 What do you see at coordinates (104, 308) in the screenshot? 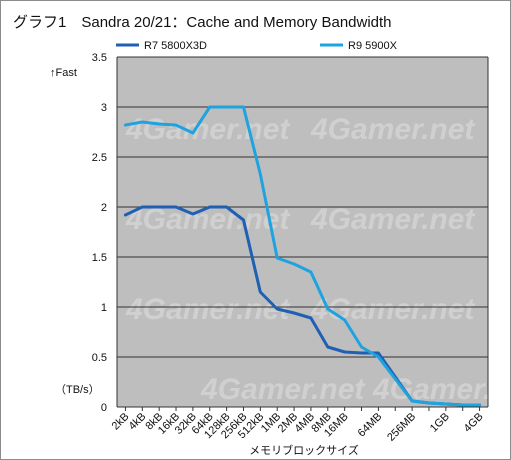
I see `y-tick-label: 1` at bounding box center [104, 308].